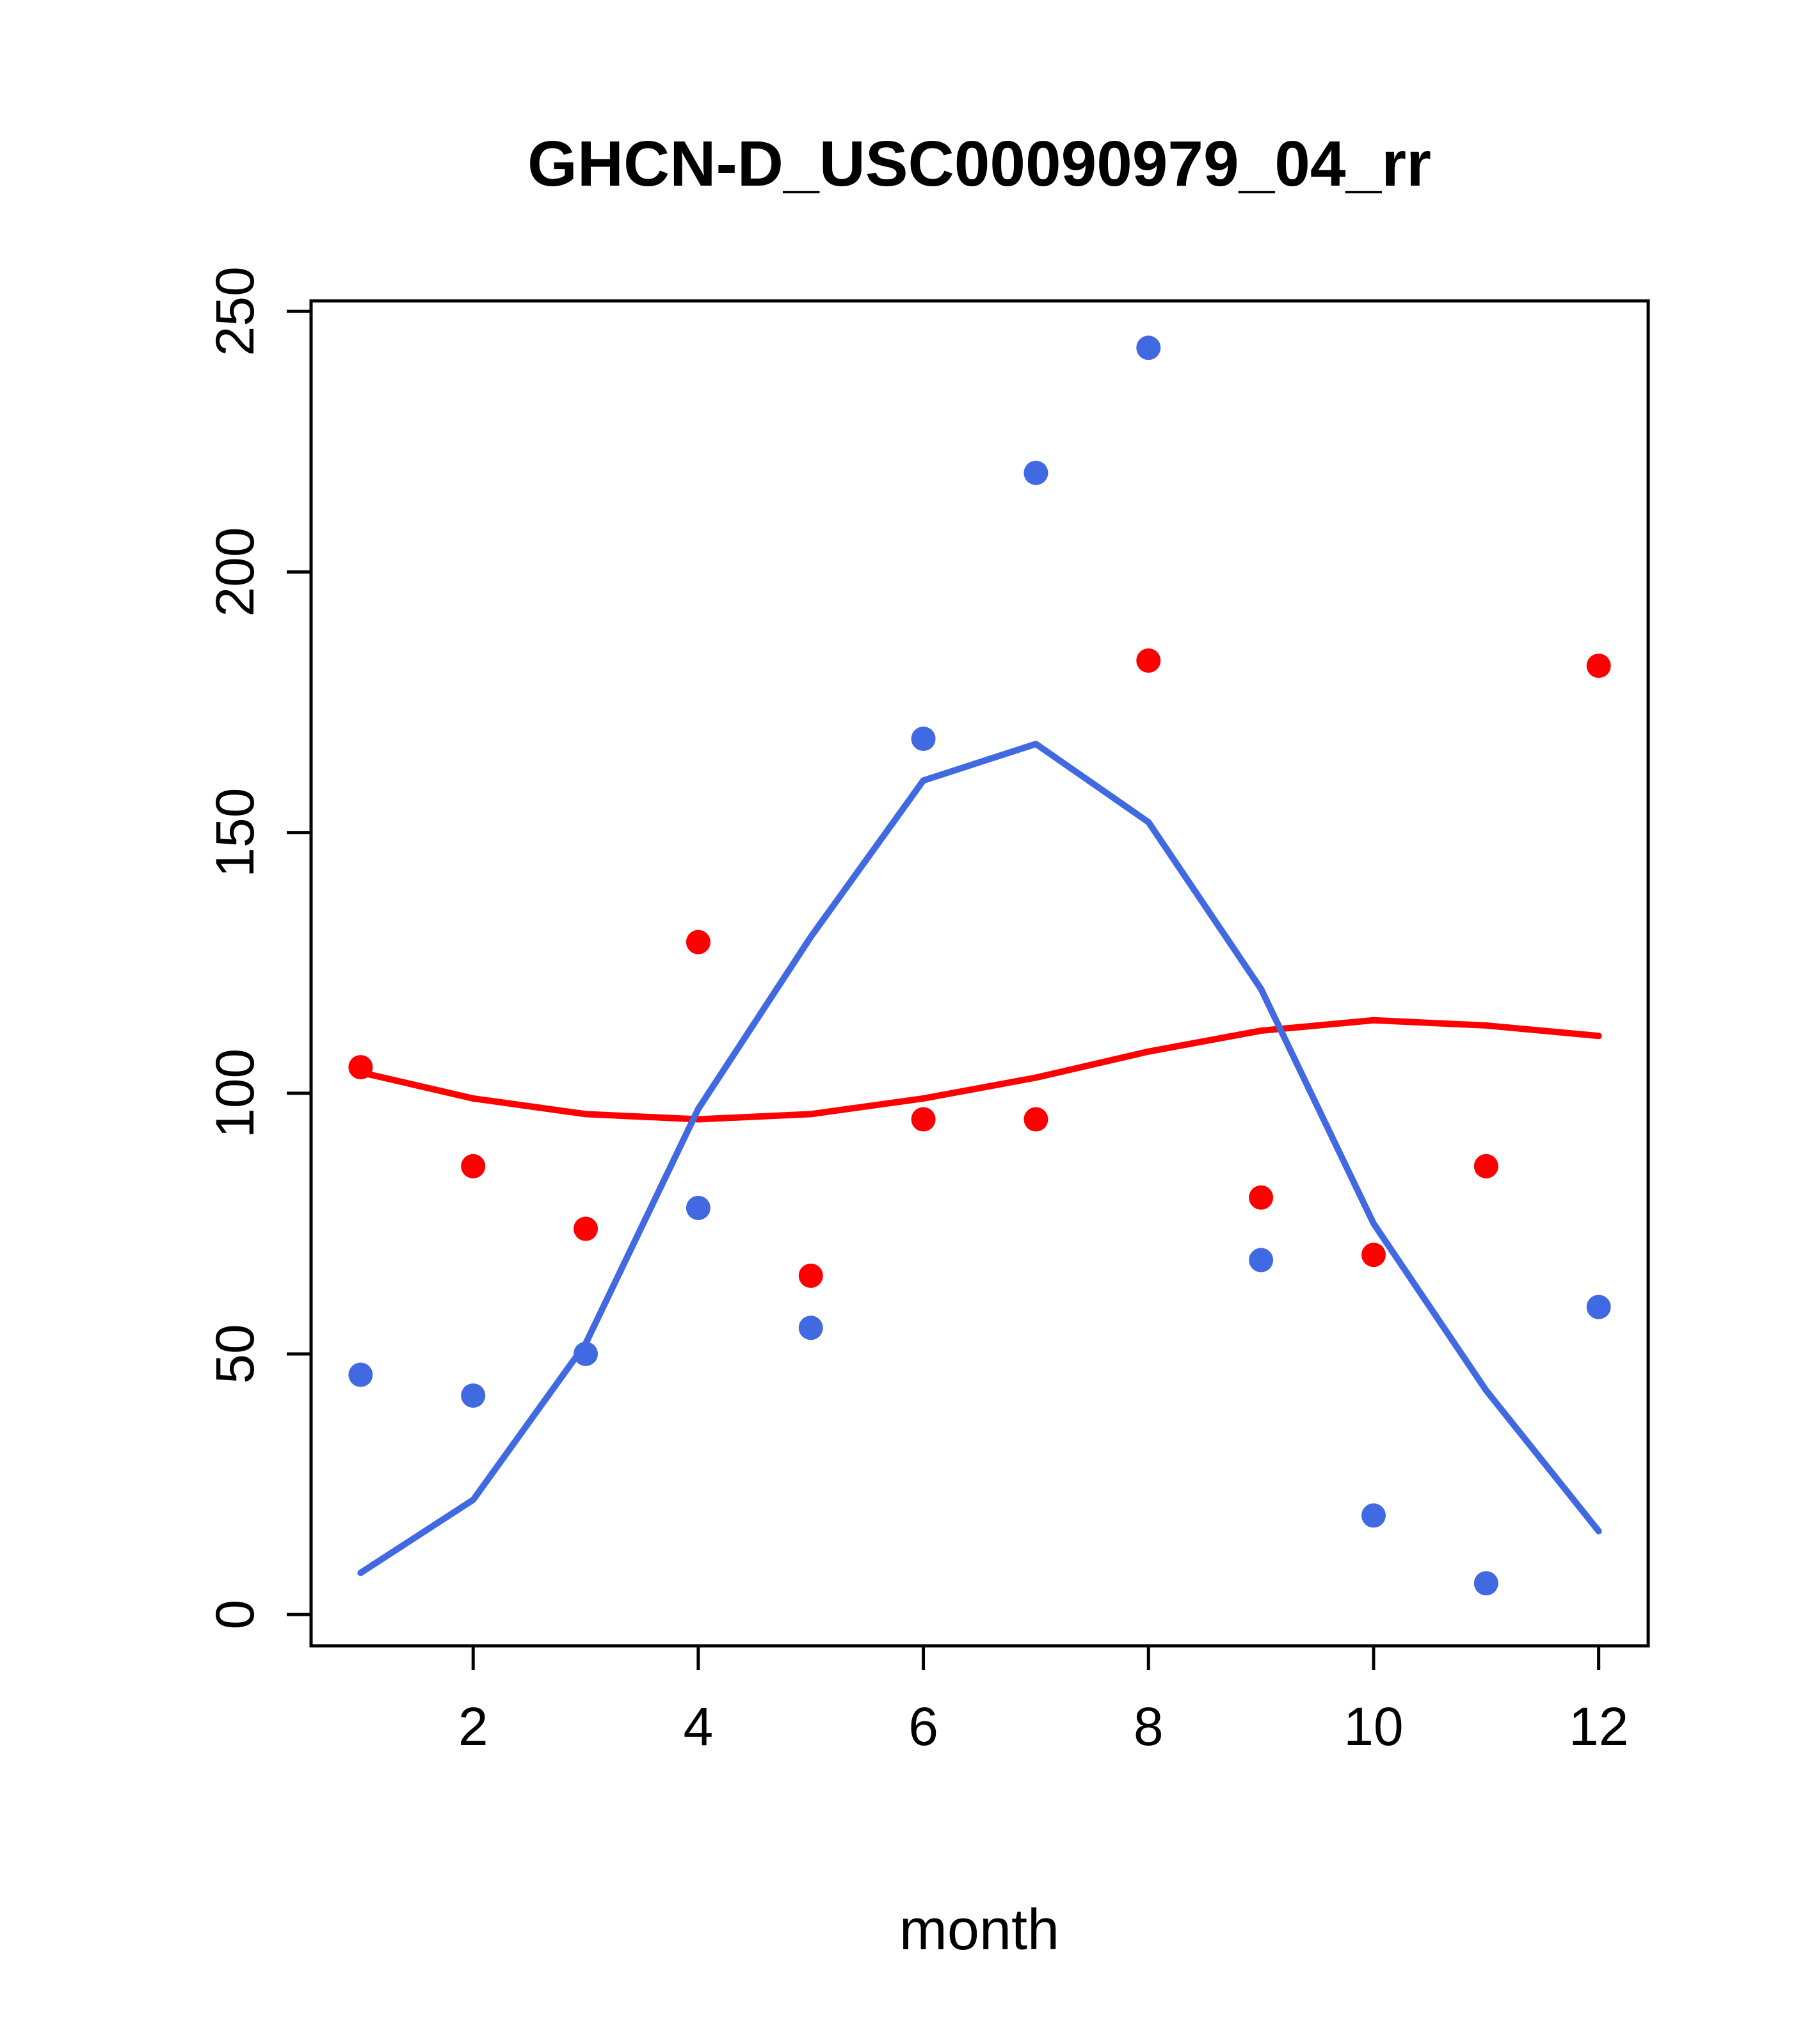  Describe the element at coordinates (1598, 1726) in the screenshot. I see `x-tick-label: 12` at that location.